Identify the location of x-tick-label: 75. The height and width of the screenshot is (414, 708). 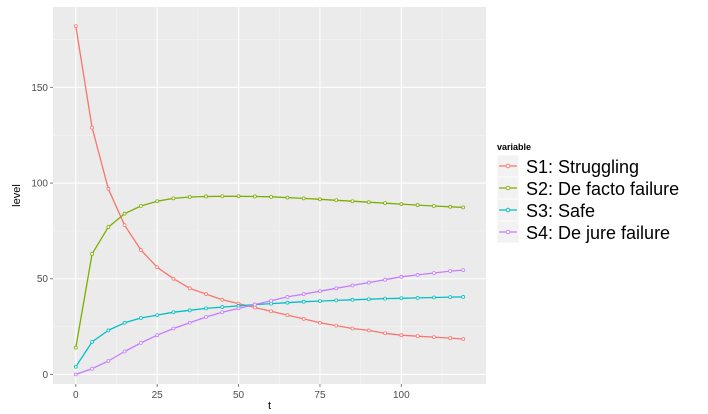
(320, 395).